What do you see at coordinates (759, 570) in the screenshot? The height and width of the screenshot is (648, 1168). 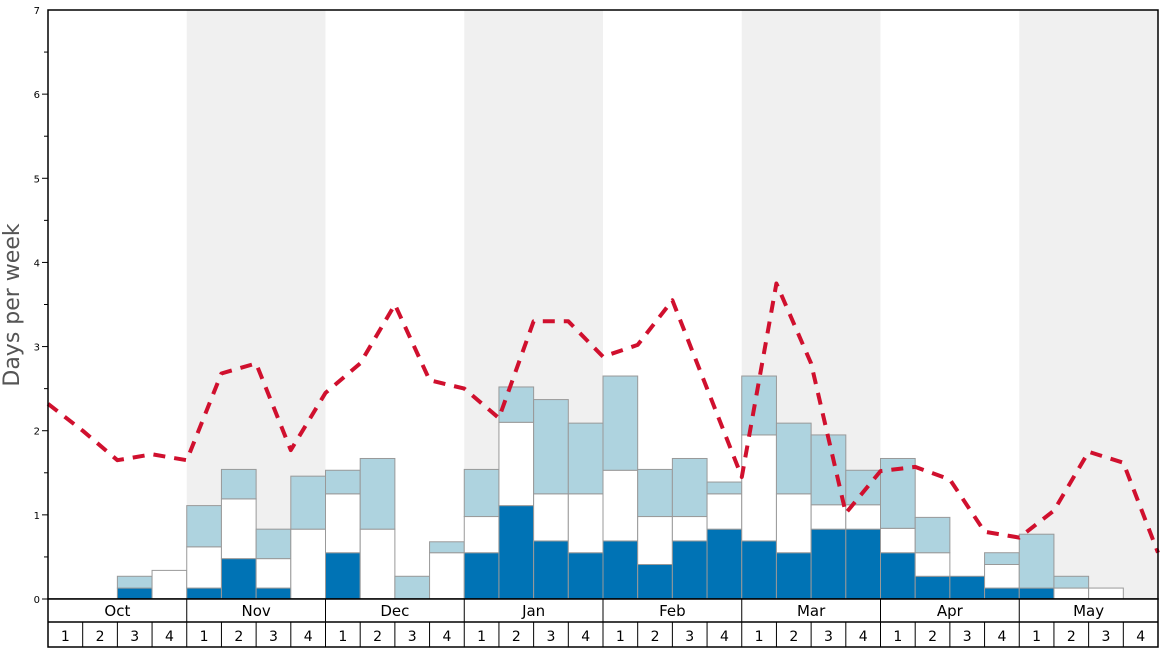 I see `bar-dark-w21` at bounding box center [759, 570].